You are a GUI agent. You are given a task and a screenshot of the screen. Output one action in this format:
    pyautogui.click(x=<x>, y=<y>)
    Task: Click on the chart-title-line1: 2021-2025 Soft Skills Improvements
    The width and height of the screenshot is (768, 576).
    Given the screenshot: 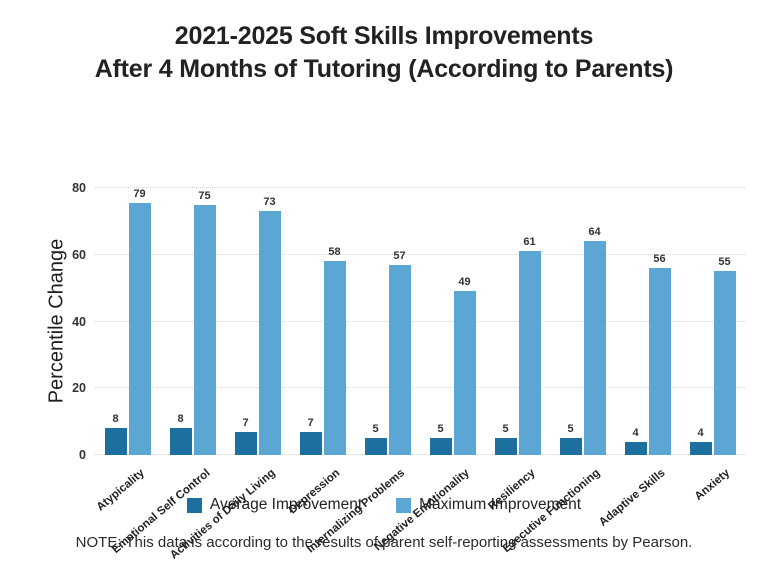 What is the action you would take?
    pyautogui.click(x=384, y=36)
    